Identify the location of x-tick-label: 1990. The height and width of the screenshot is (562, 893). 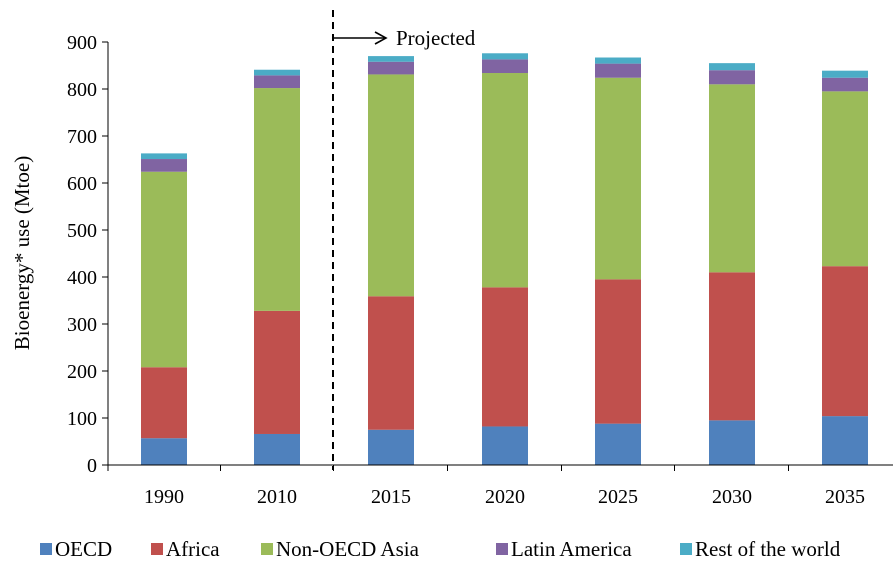
(164, 497).